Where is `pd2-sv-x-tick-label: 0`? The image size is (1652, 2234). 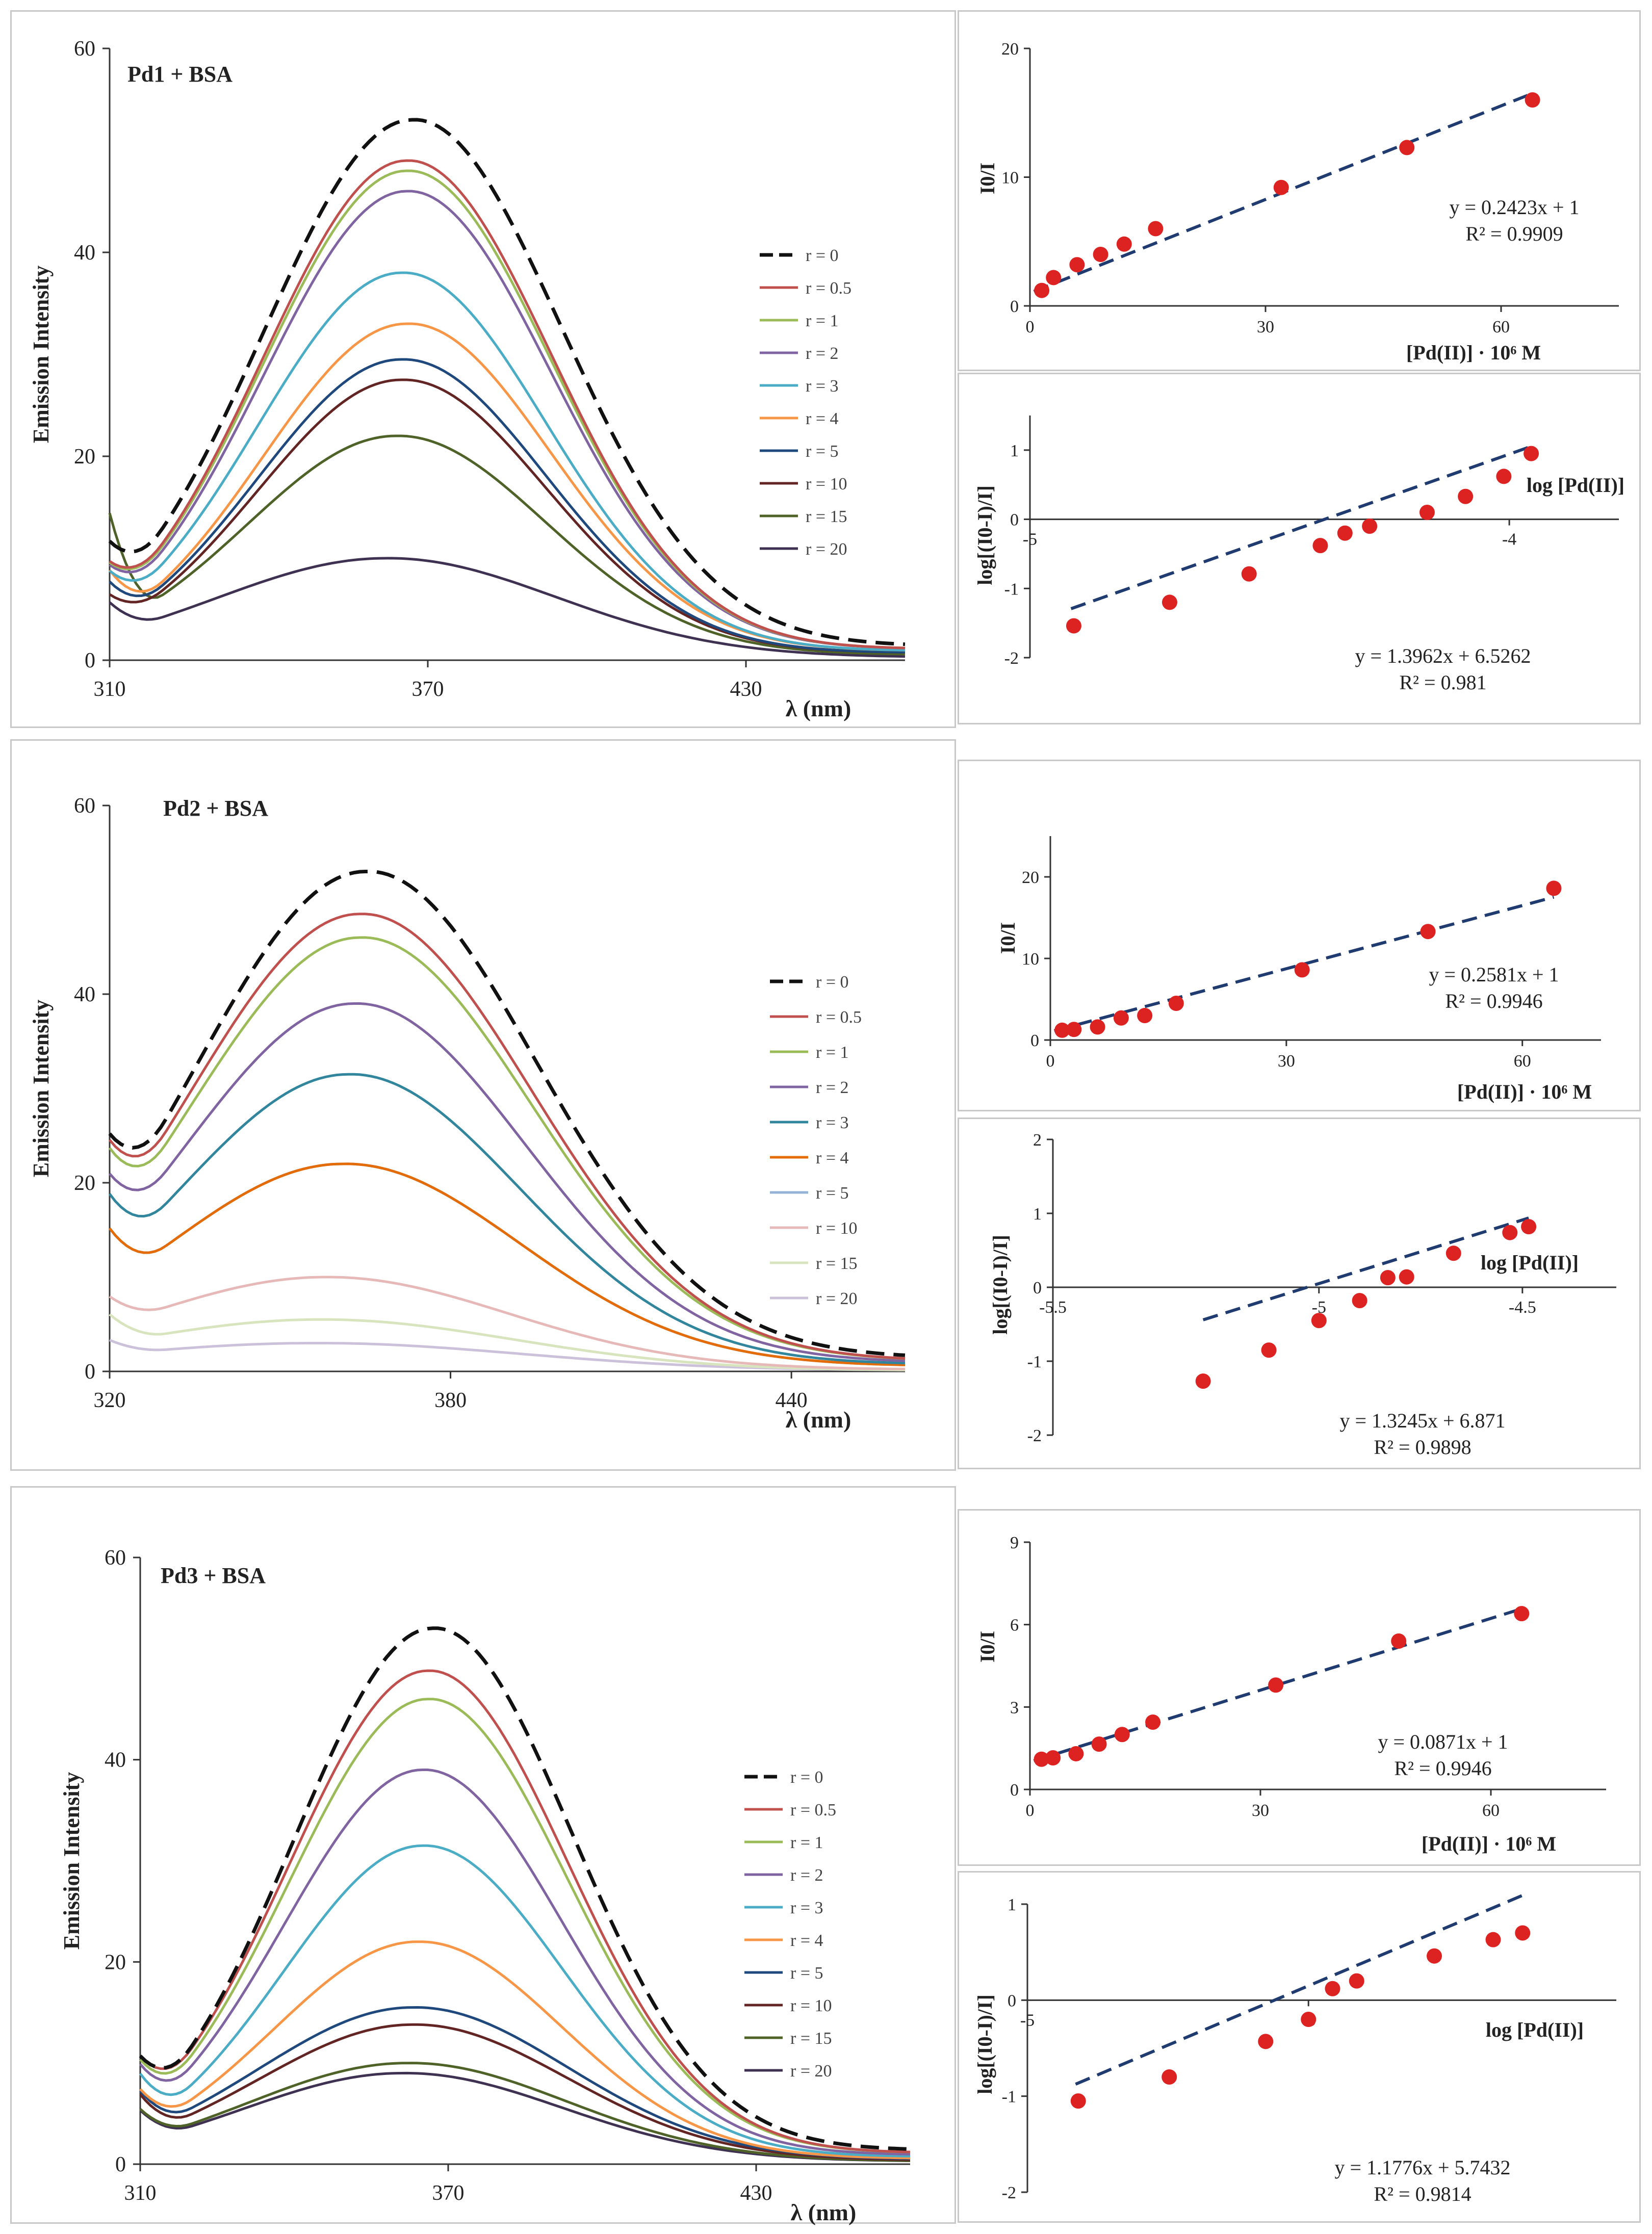 pd2-sv-x-tick-label: 0 is located at coordinates (1050, 1061).